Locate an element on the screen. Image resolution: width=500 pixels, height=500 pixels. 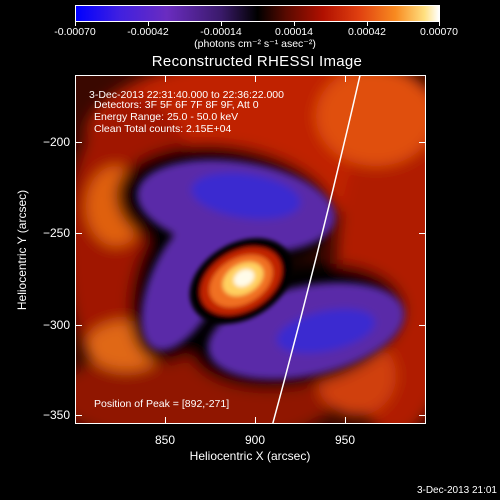
x-tick-label: 900 is located at coordinates (255, 440).